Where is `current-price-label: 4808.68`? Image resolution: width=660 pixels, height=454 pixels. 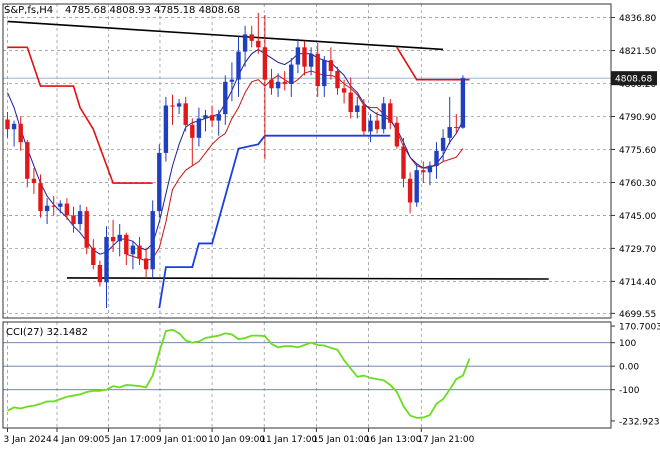
current-price-label: 4808.68 is located at coordinates (633, 80).